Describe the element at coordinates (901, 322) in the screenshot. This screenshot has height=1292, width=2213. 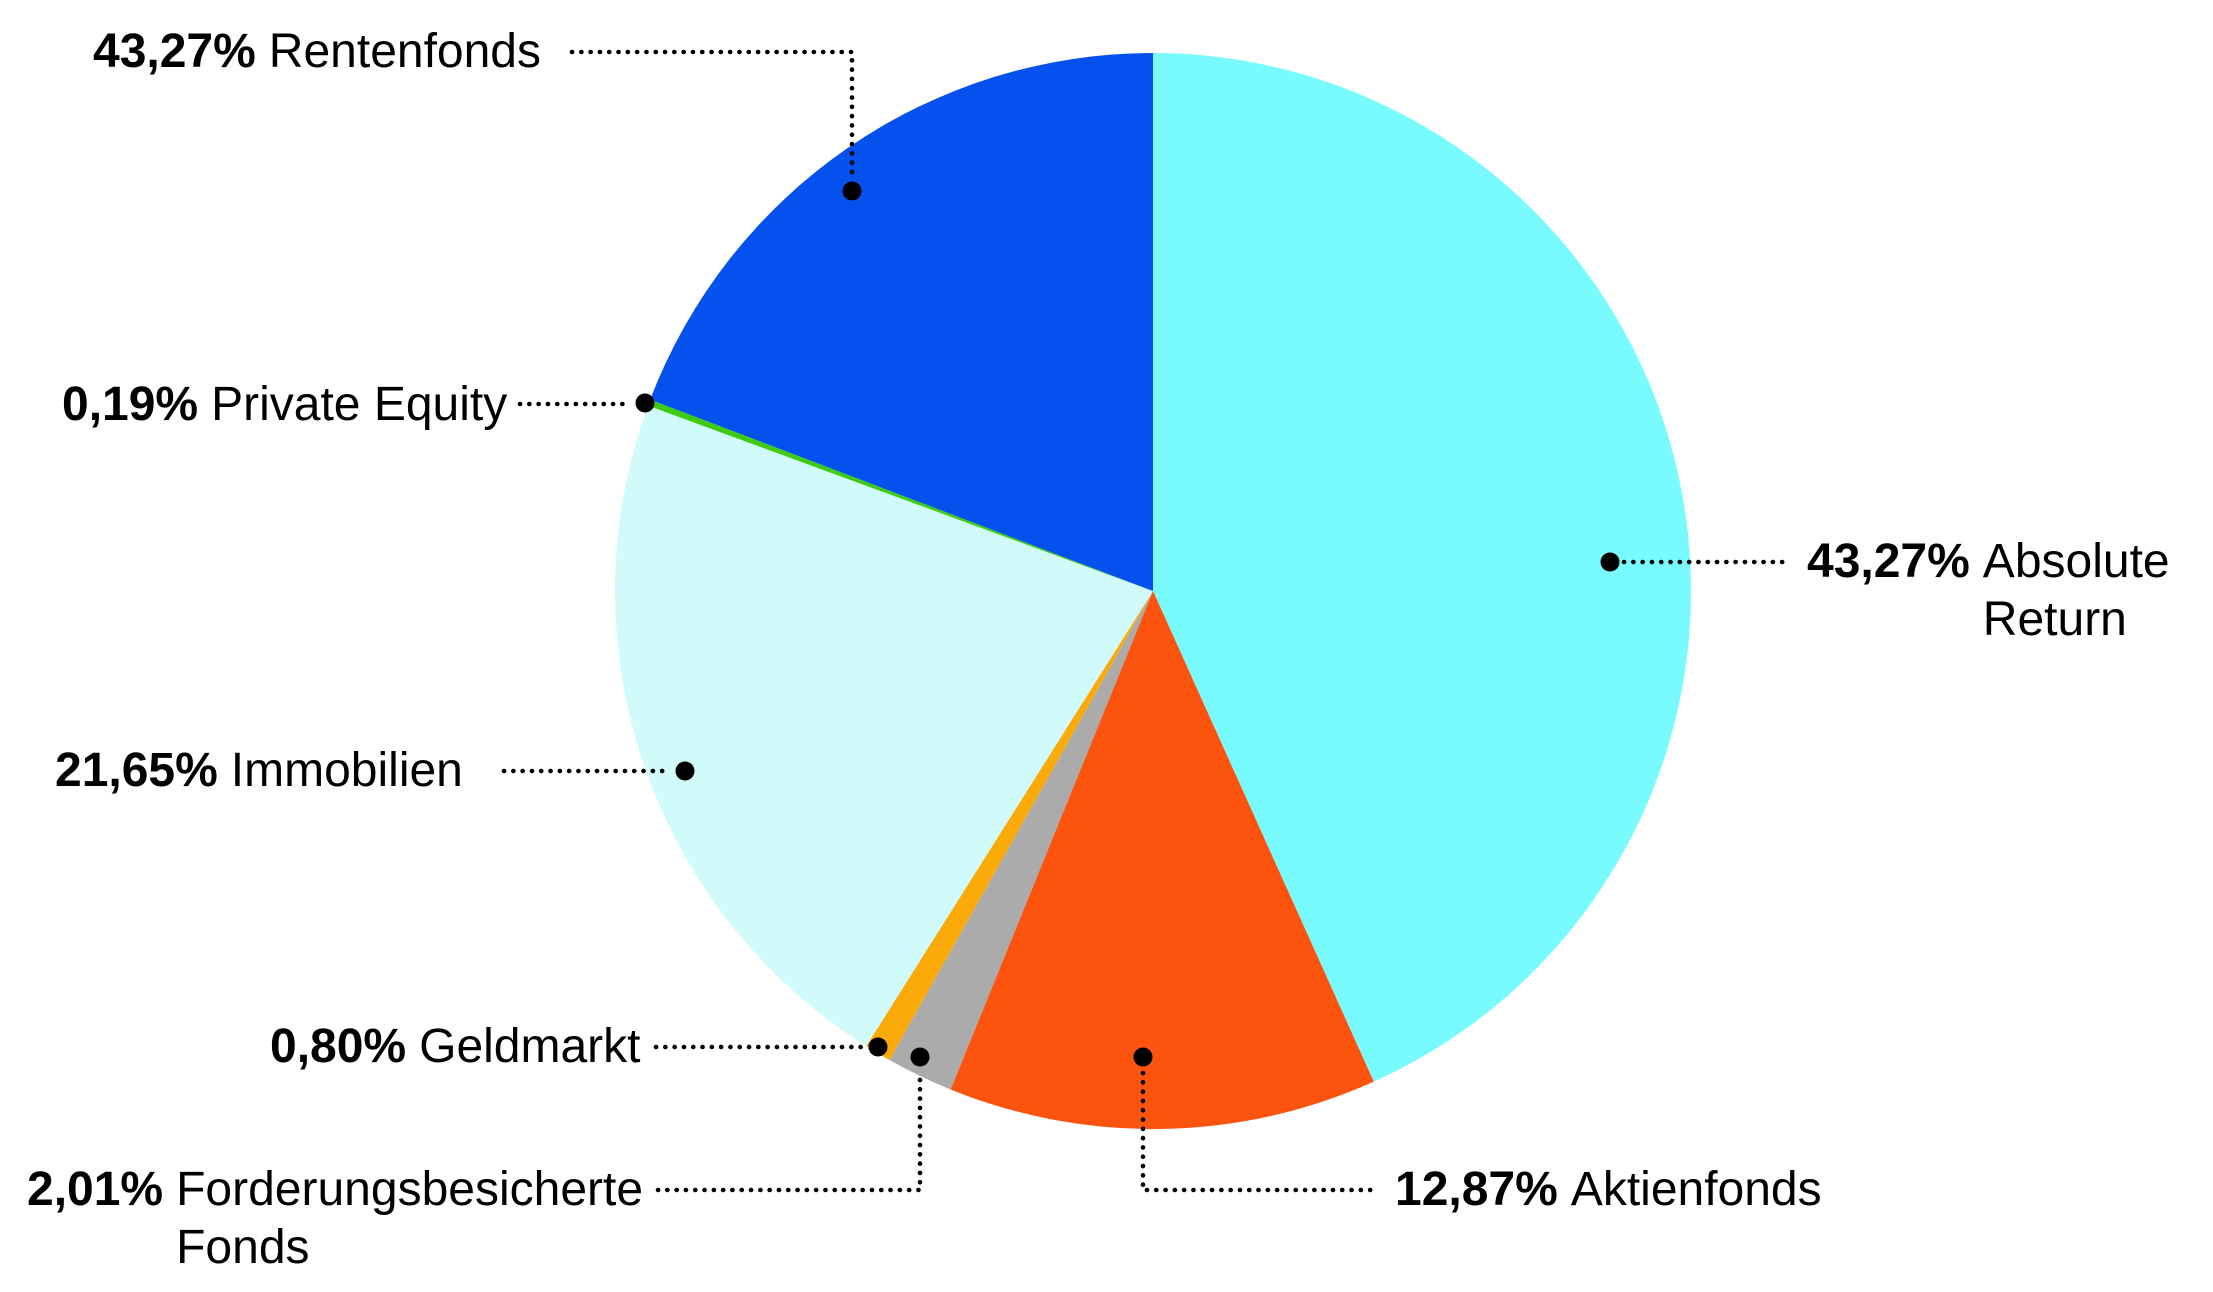
I see `pie-slice-rentenfonds` at that location.